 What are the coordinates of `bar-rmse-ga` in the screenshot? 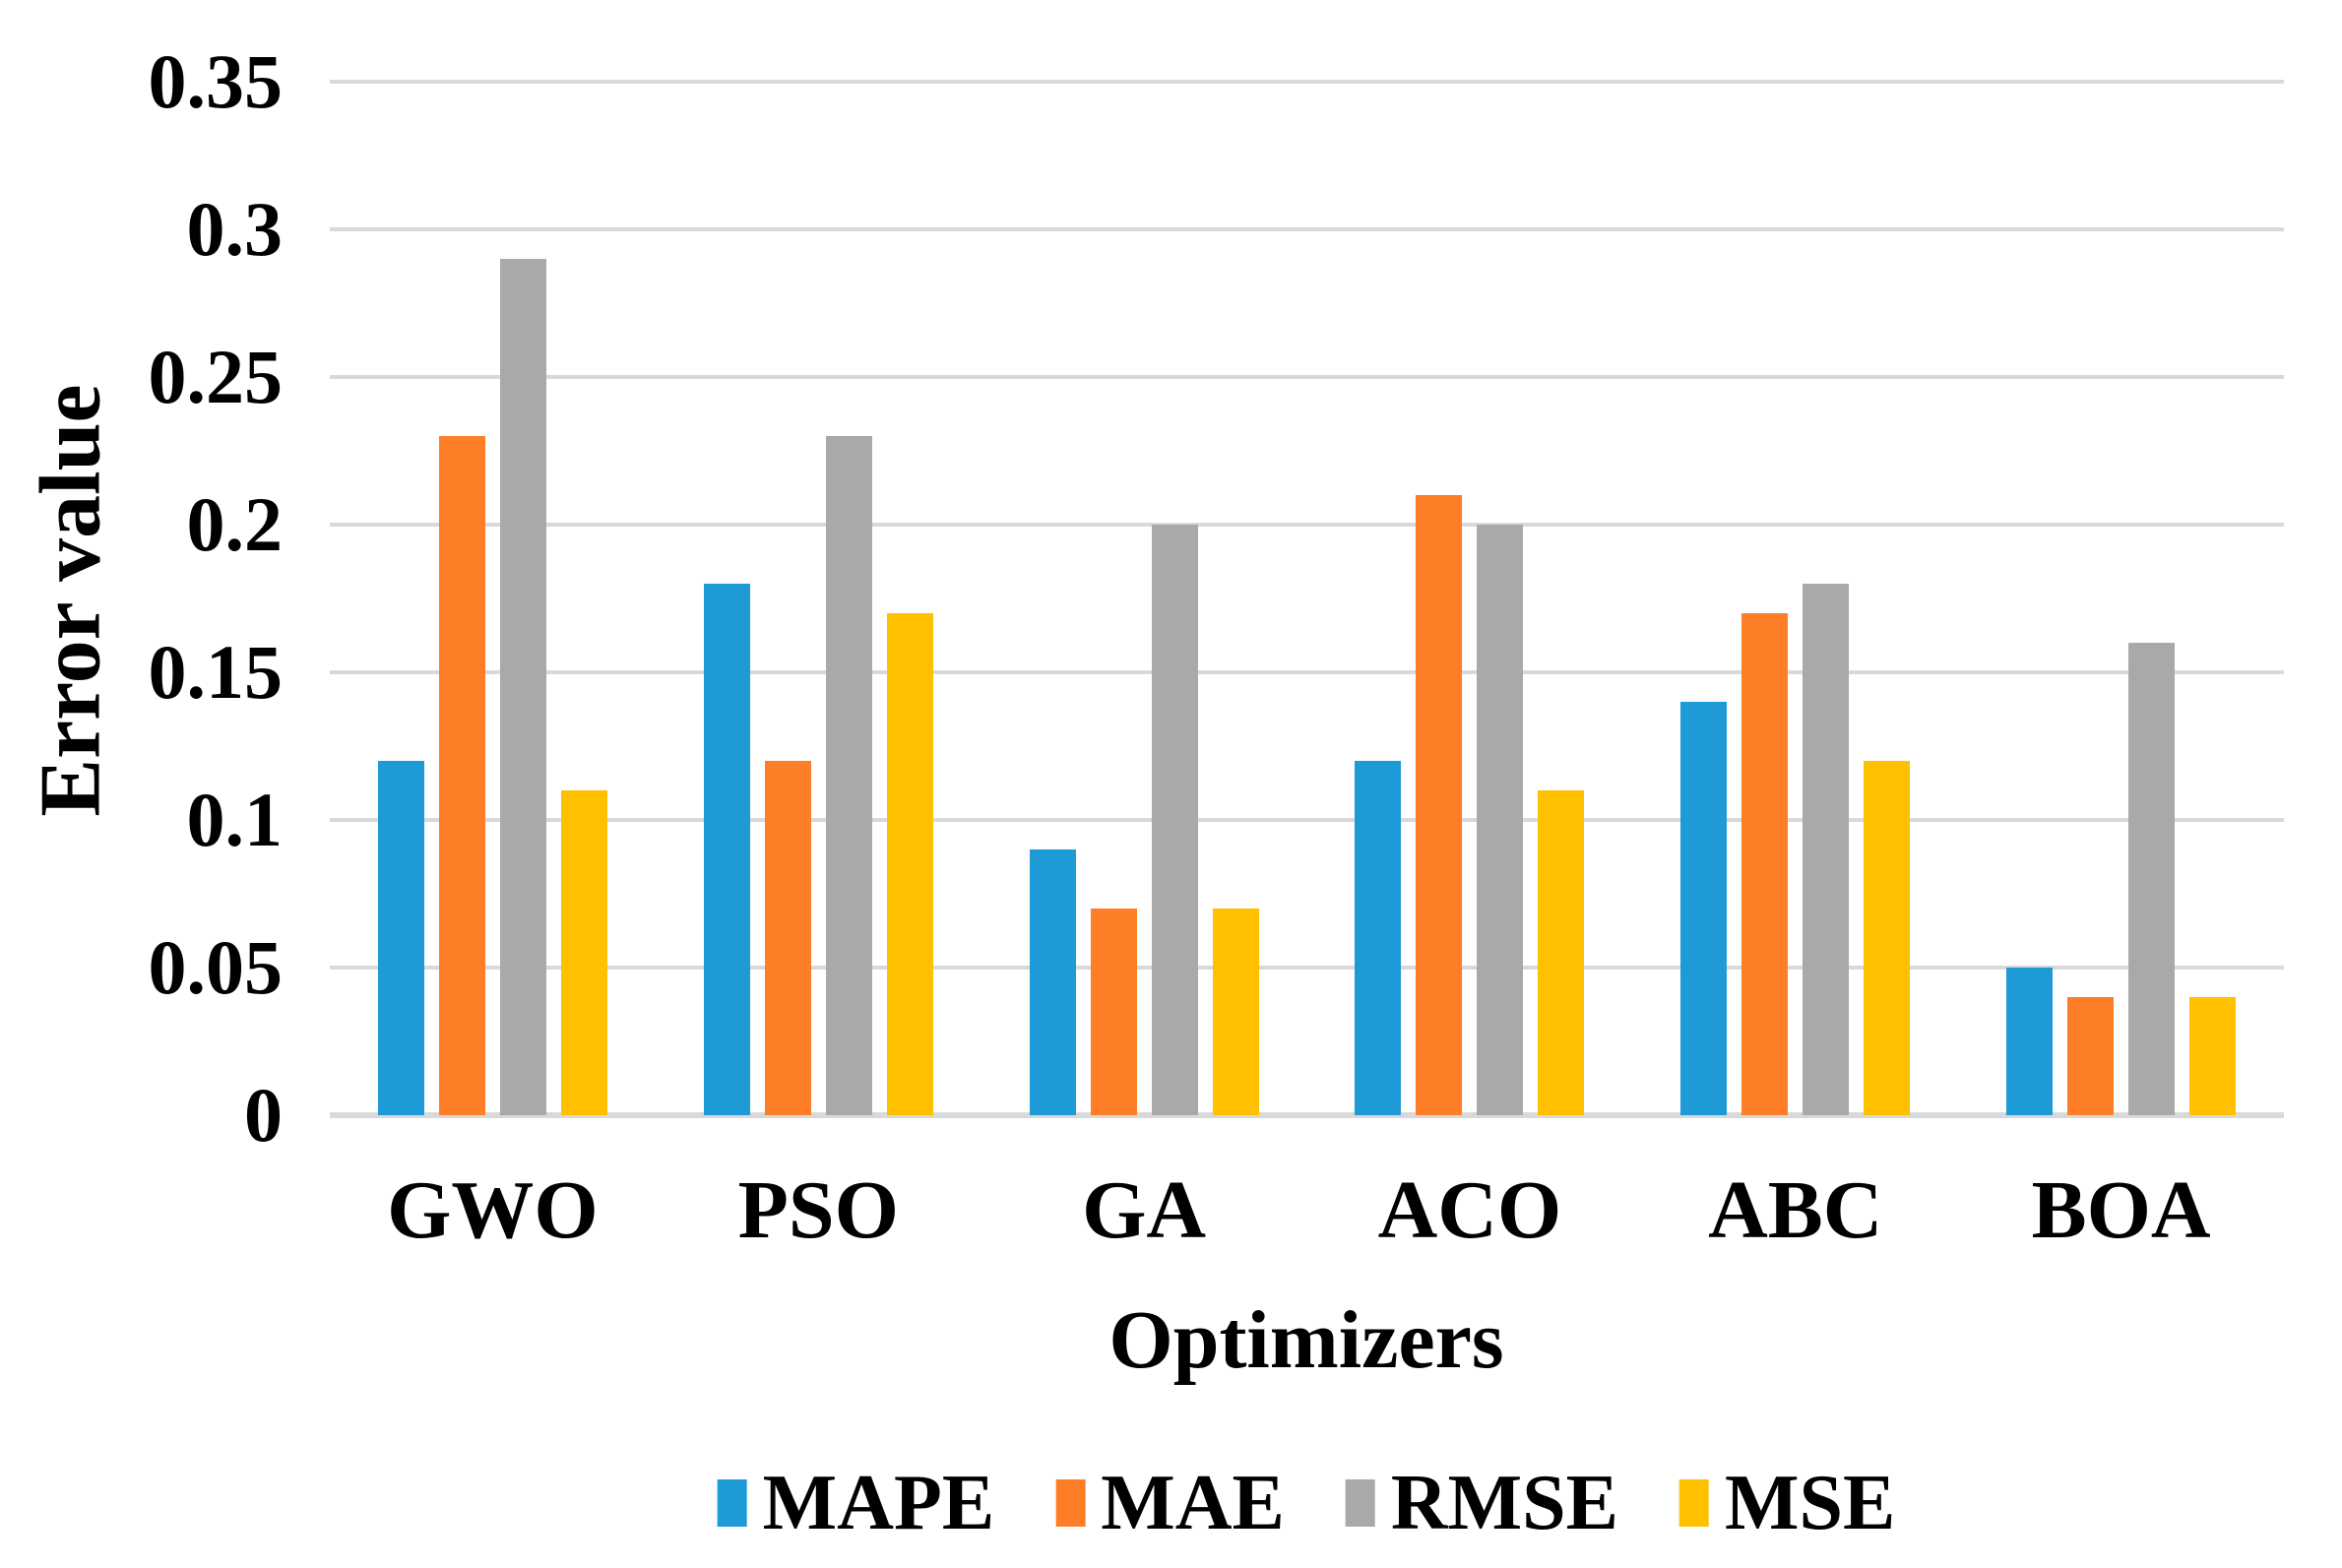 It's located at (1174, 820).